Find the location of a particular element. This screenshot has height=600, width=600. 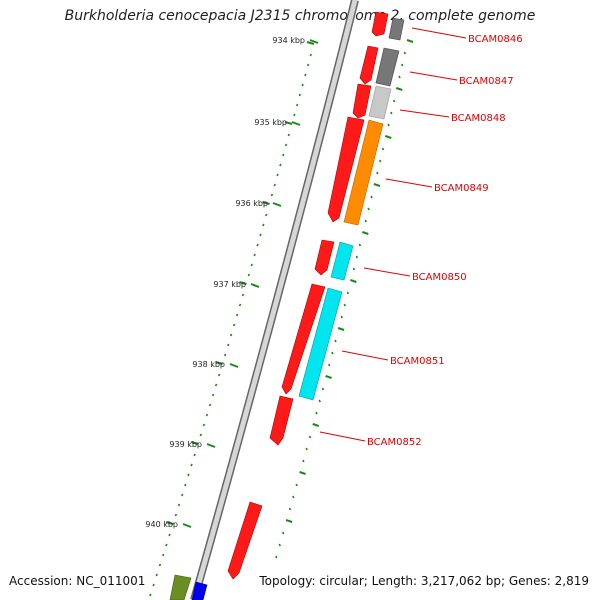

gene-label: BCAM0847 is located at coordinates (486, 81).